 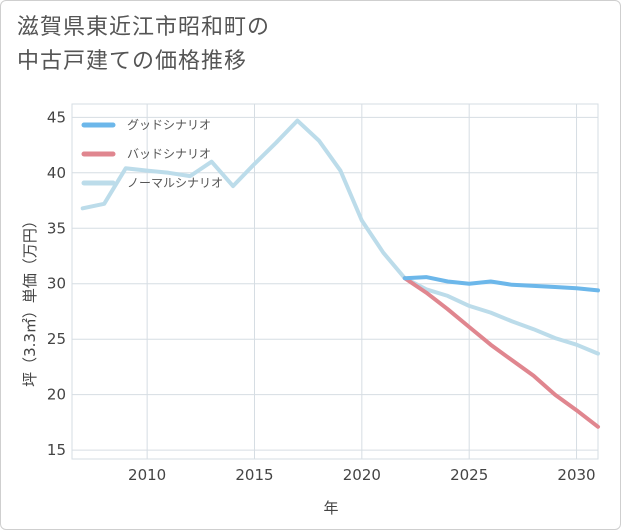 What do you see at coordinates (56, 117) in the screenshot?
I see `y-tick-label: 45` at bounding box center [56, 117].